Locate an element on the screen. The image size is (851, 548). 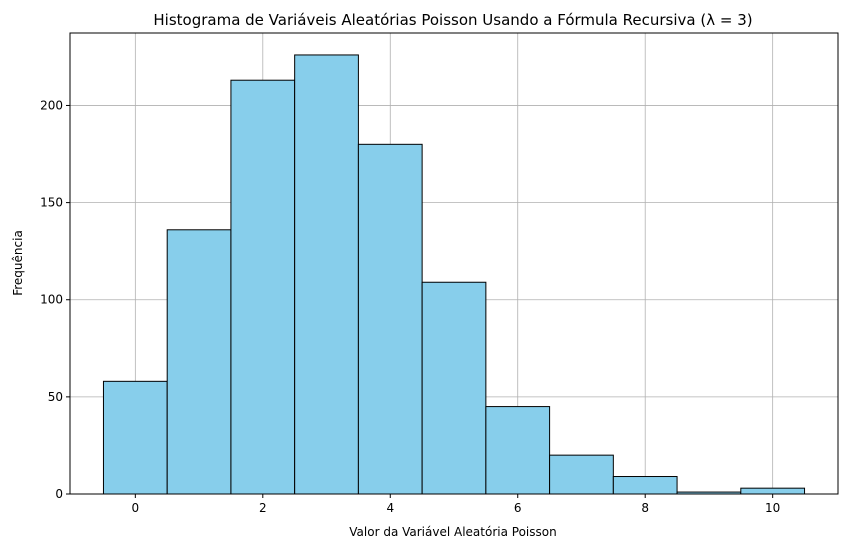
y-tick-label: 150 is located at coordinates (51, 203).